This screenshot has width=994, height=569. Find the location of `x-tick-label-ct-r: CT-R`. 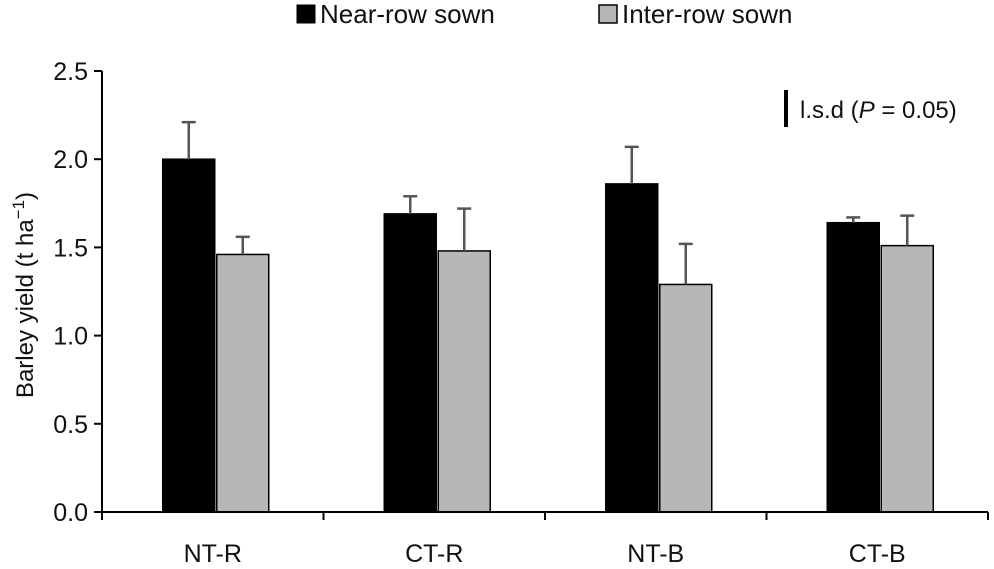

x-tick-label-ct-r: CT-R is located at coordinates (434, 554).